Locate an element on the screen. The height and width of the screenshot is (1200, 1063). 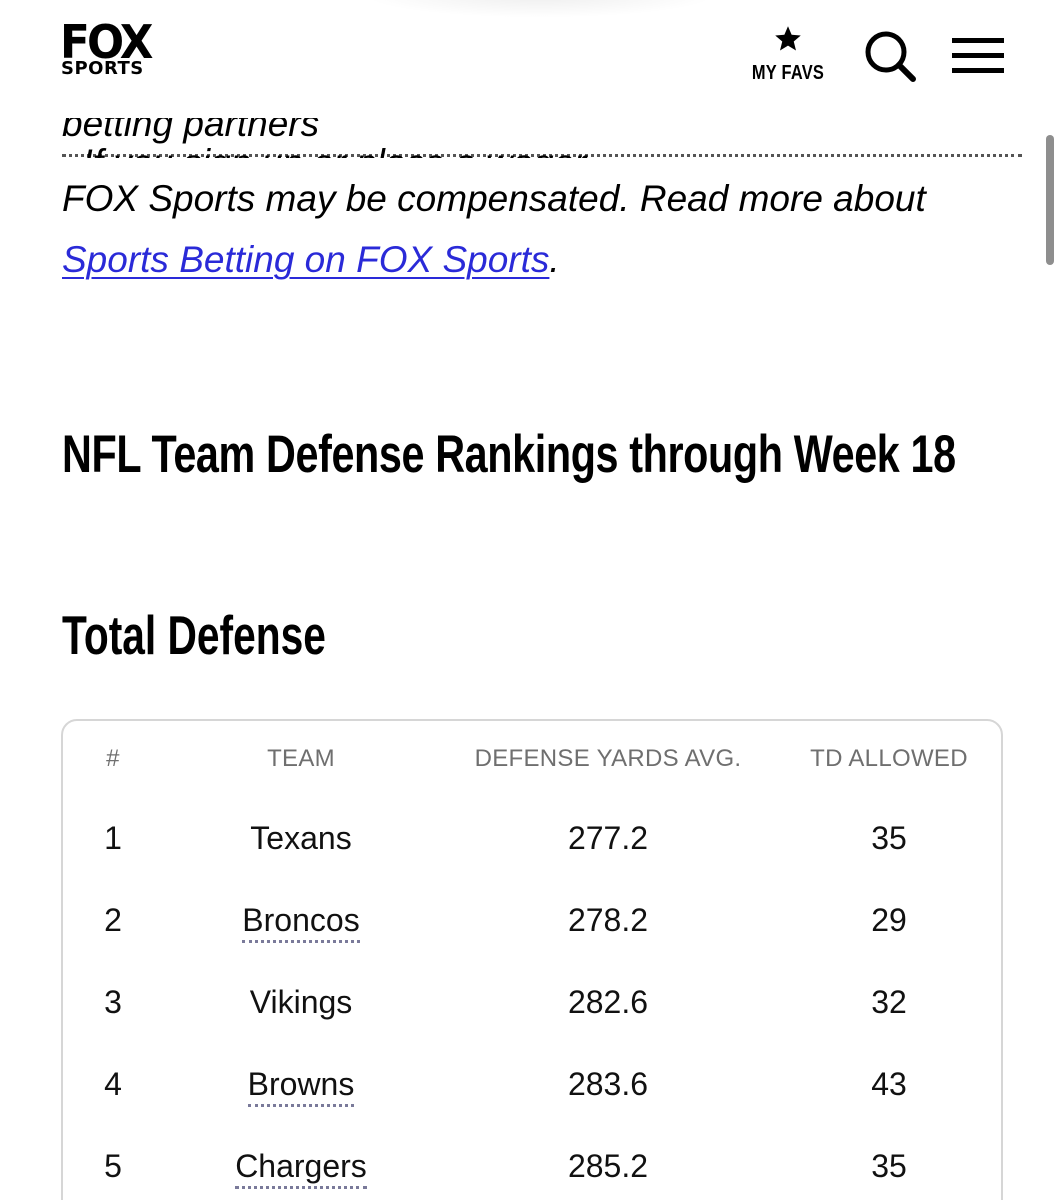
yards-cell: 283.6 is located at coordinates (608, 1083).